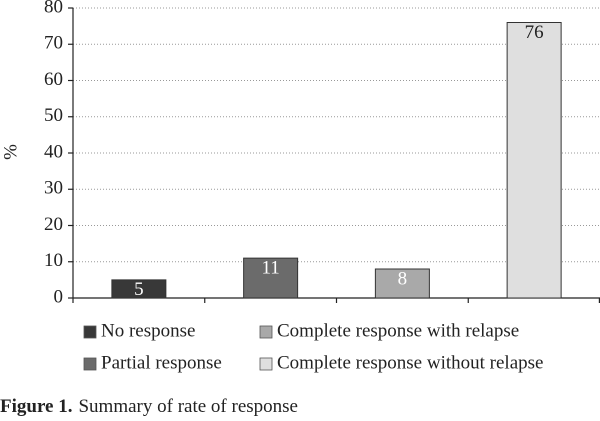 The image size is (600, 421). What do you see at coordinates (59, 296) in the screenshot?
I see `y-tick-label: 0` at bounding box center [59, 296].